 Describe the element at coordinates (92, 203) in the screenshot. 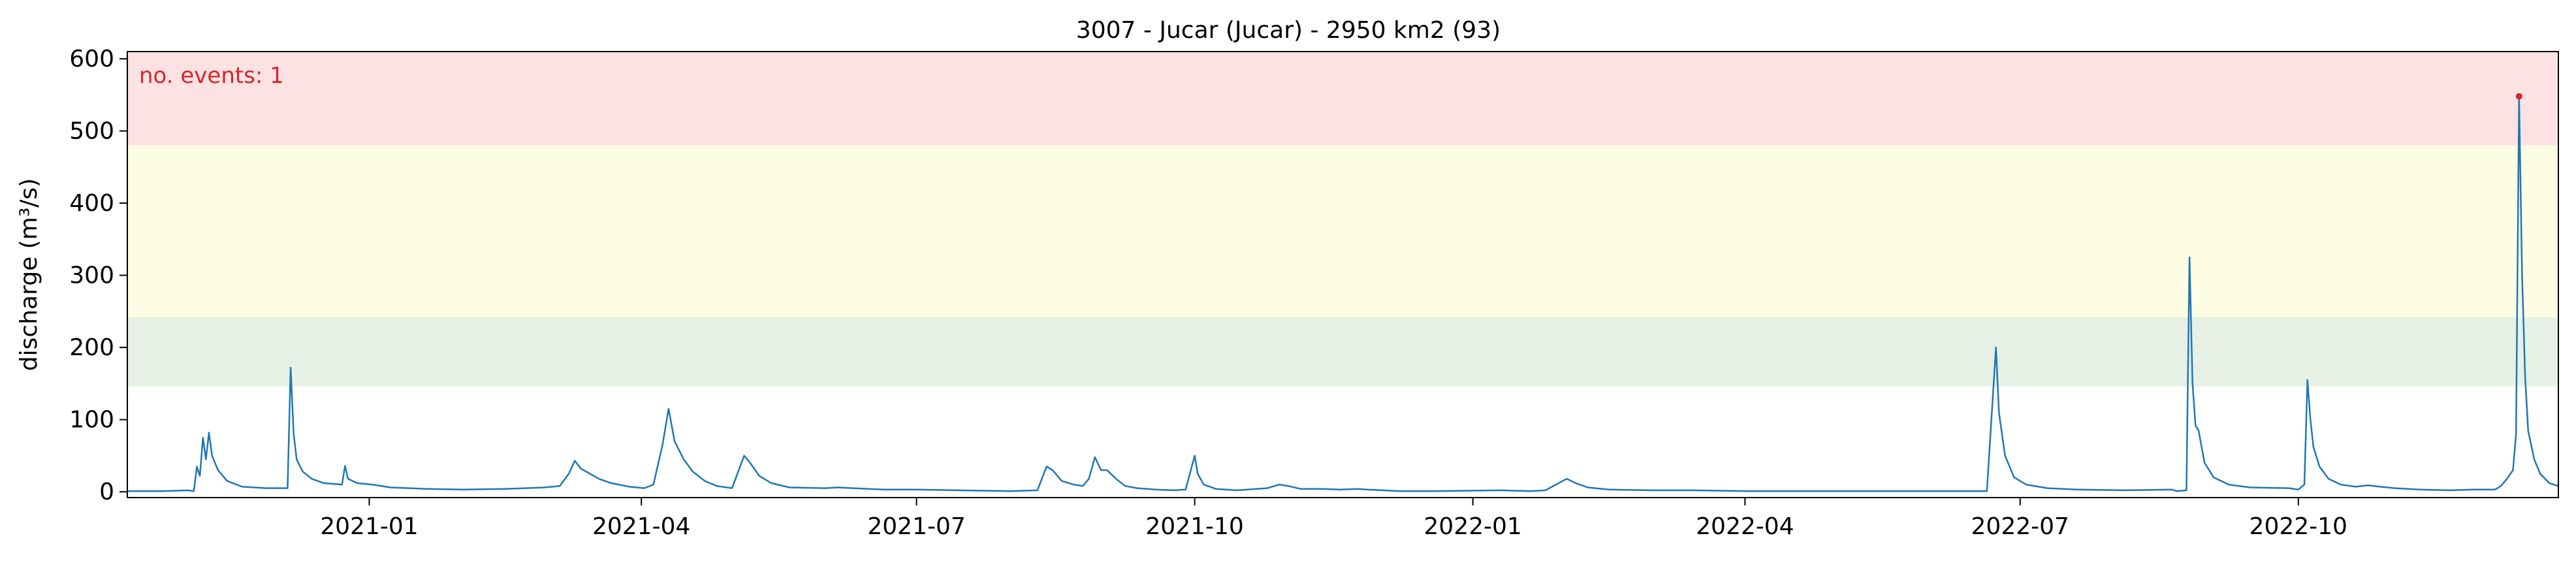

I see `y-tick-label-400: 400` at that location.